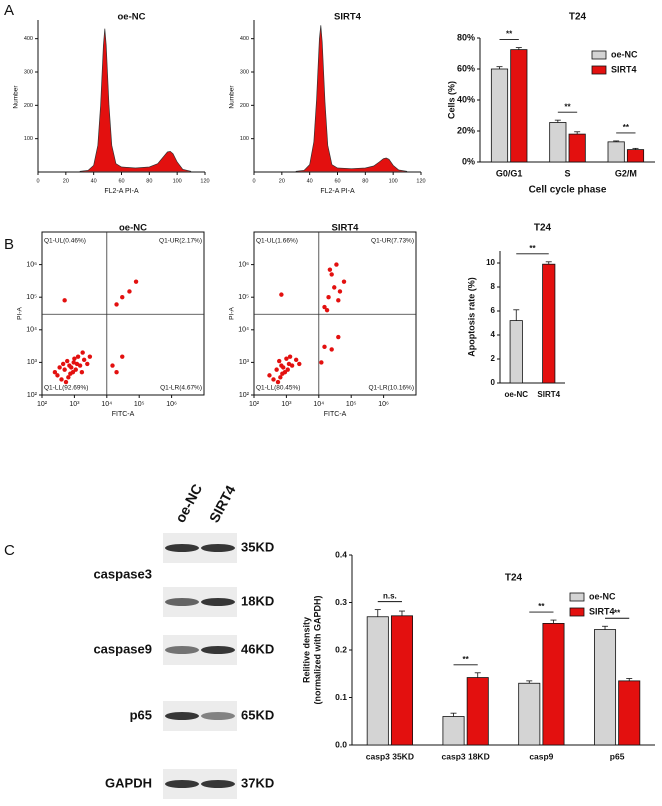 This screenshot has width=662, height=806. What do you see at coordinates (390, 756) in the screenshot?
I see `x-tick-label: casp3 35KD` at bounding box center [390, 756].